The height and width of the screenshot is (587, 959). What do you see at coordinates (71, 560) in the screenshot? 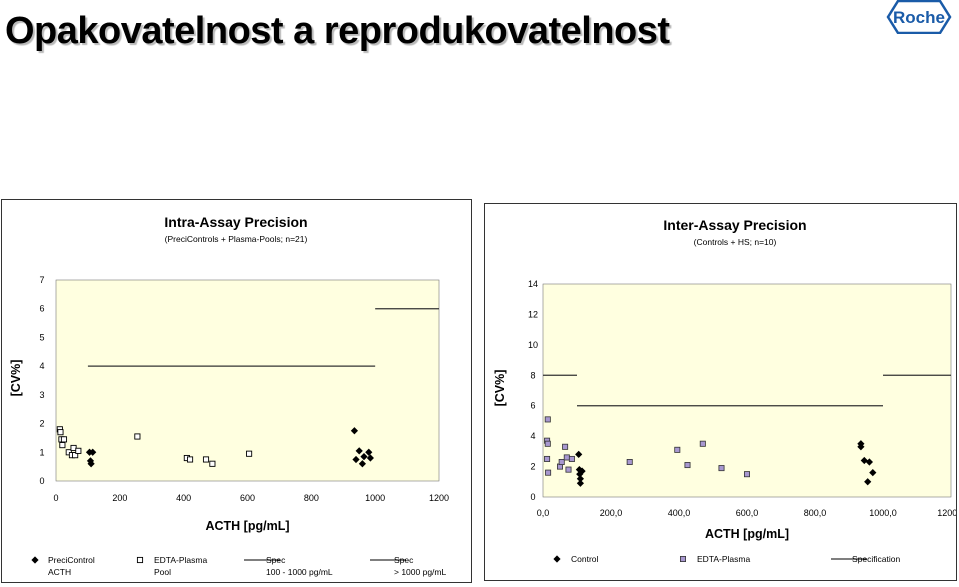
I see `legend-label: PreciControl` at bounding box center [71, 560].